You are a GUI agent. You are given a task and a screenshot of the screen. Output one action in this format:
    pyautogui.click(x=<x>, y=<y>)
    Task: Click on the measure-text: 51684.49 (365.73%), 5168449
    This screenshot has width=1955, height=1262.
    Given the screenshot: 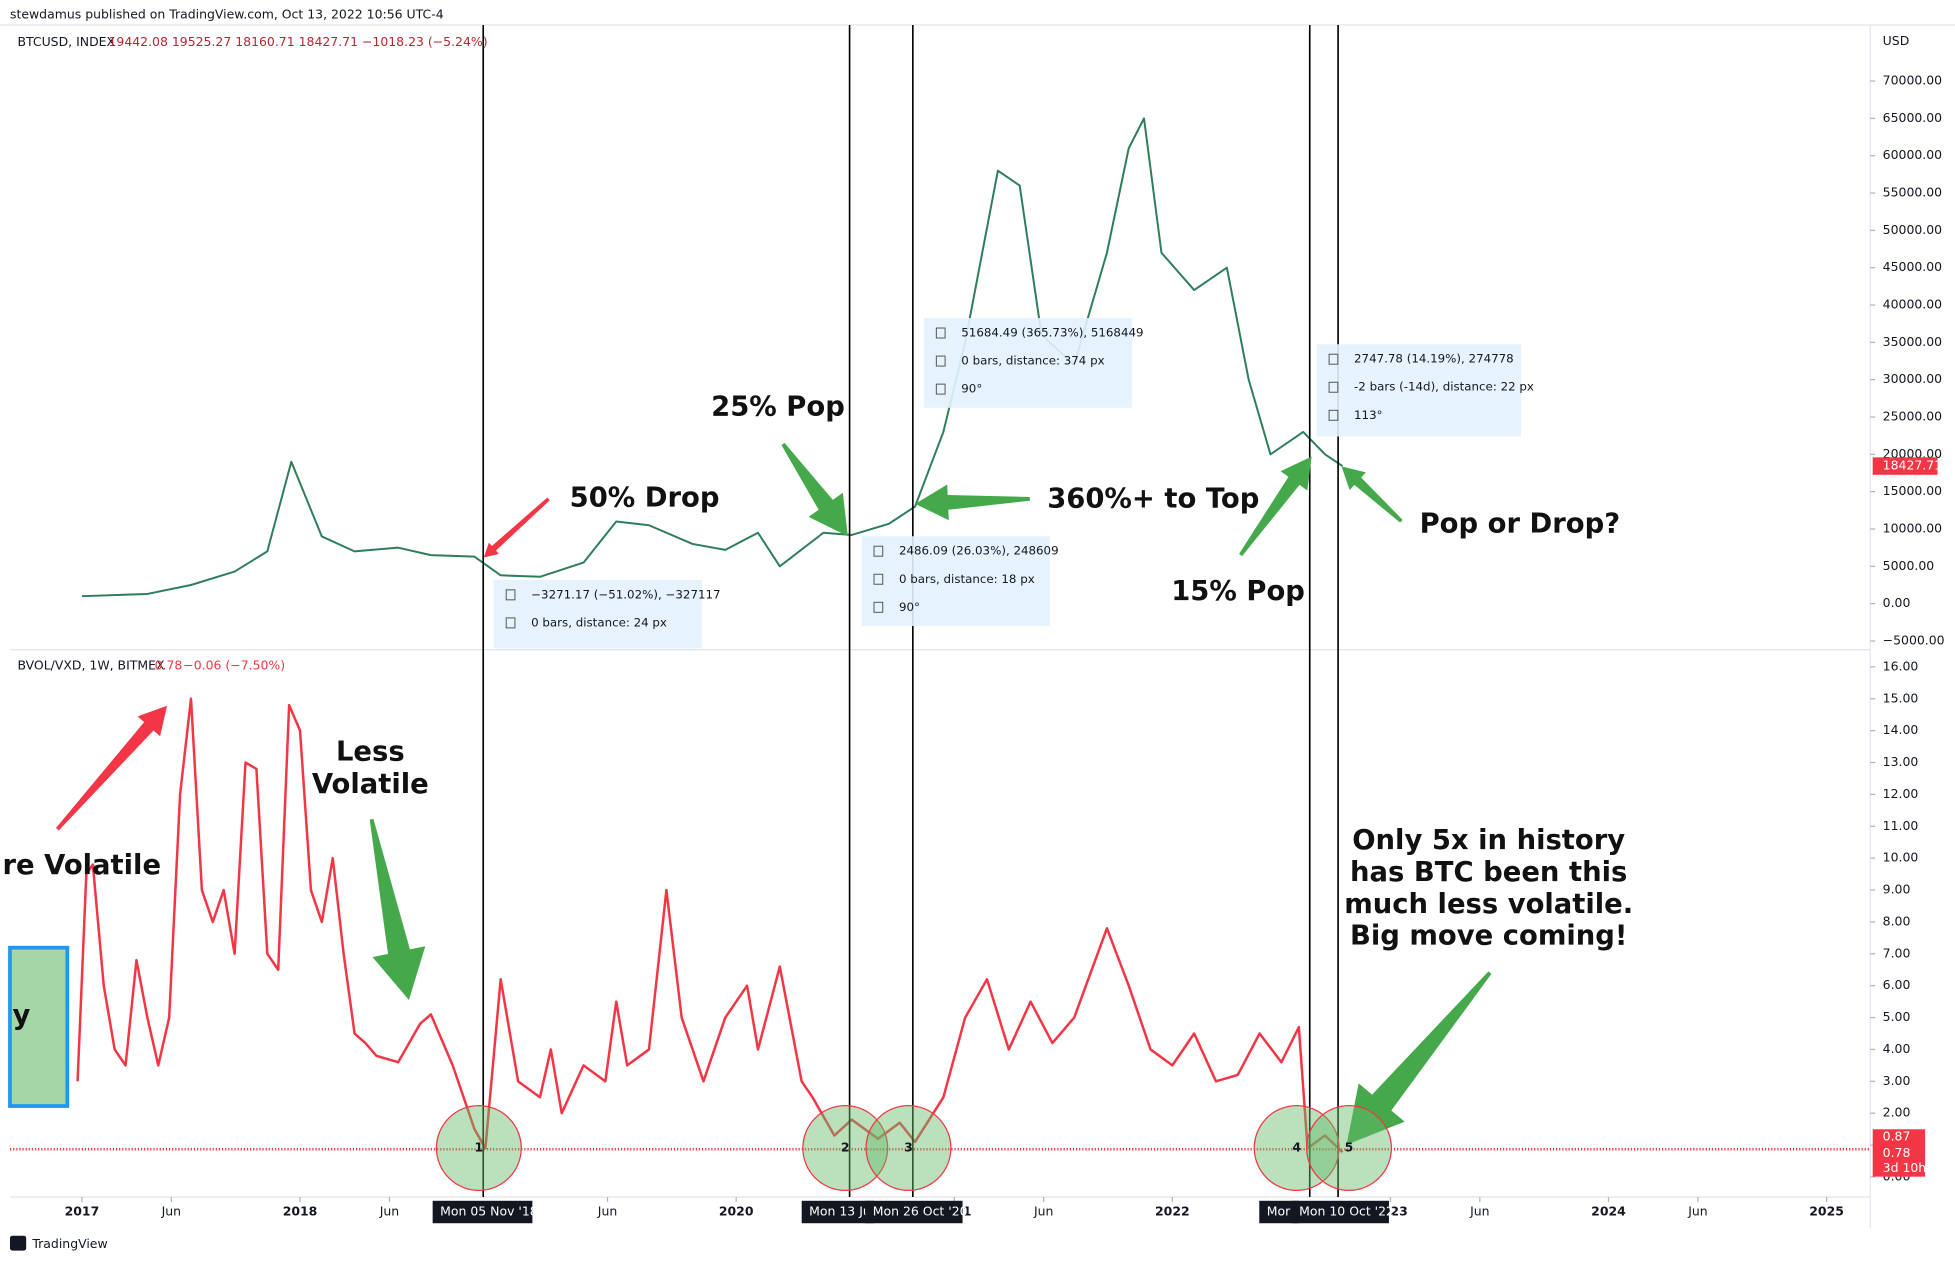 What is the action you would take?
    pyautogui.click(x=1052, y=333)
    